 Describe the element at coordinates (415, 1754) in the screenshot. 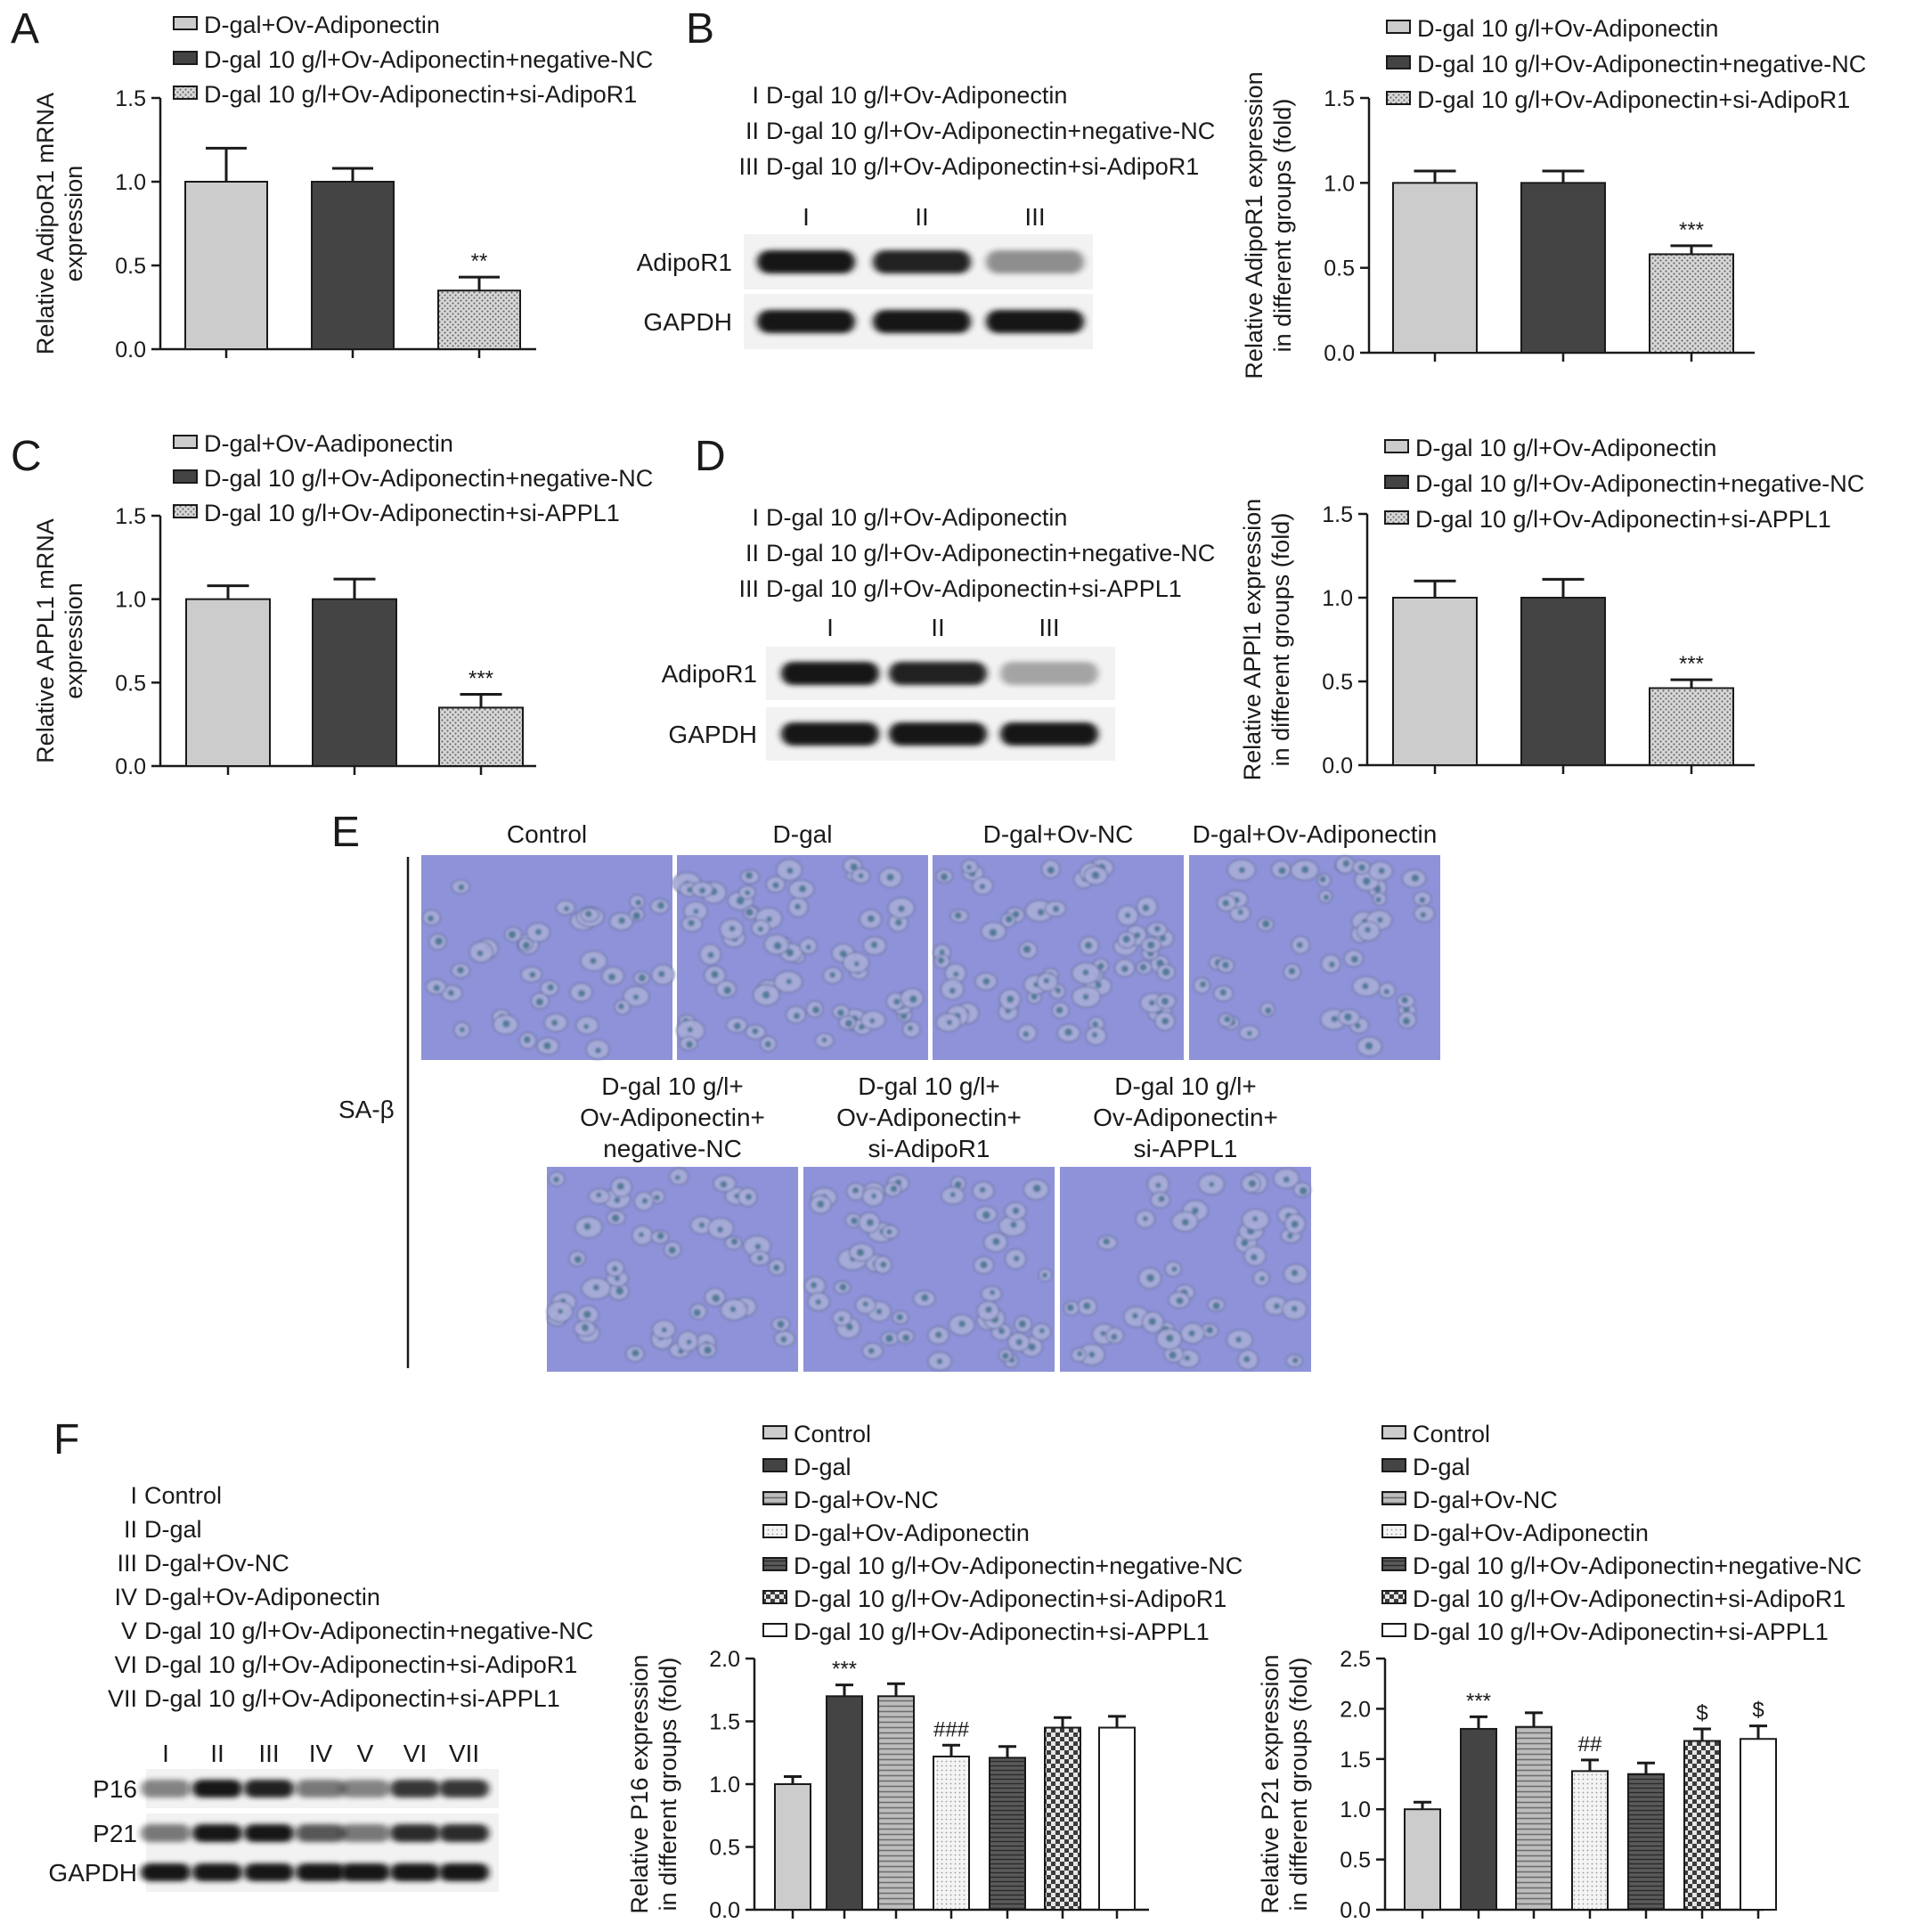

I see `lane-label: VI` at that location.